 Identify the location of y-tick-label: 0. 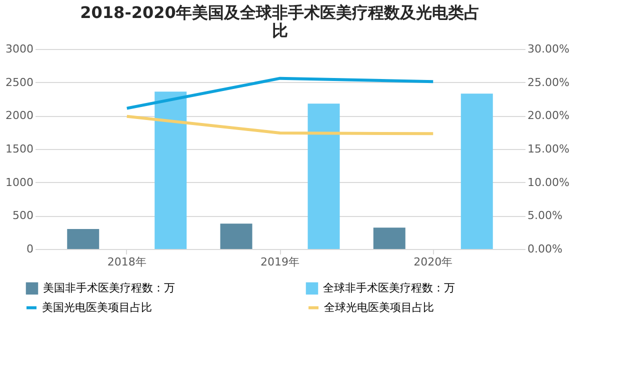
(30, 249).